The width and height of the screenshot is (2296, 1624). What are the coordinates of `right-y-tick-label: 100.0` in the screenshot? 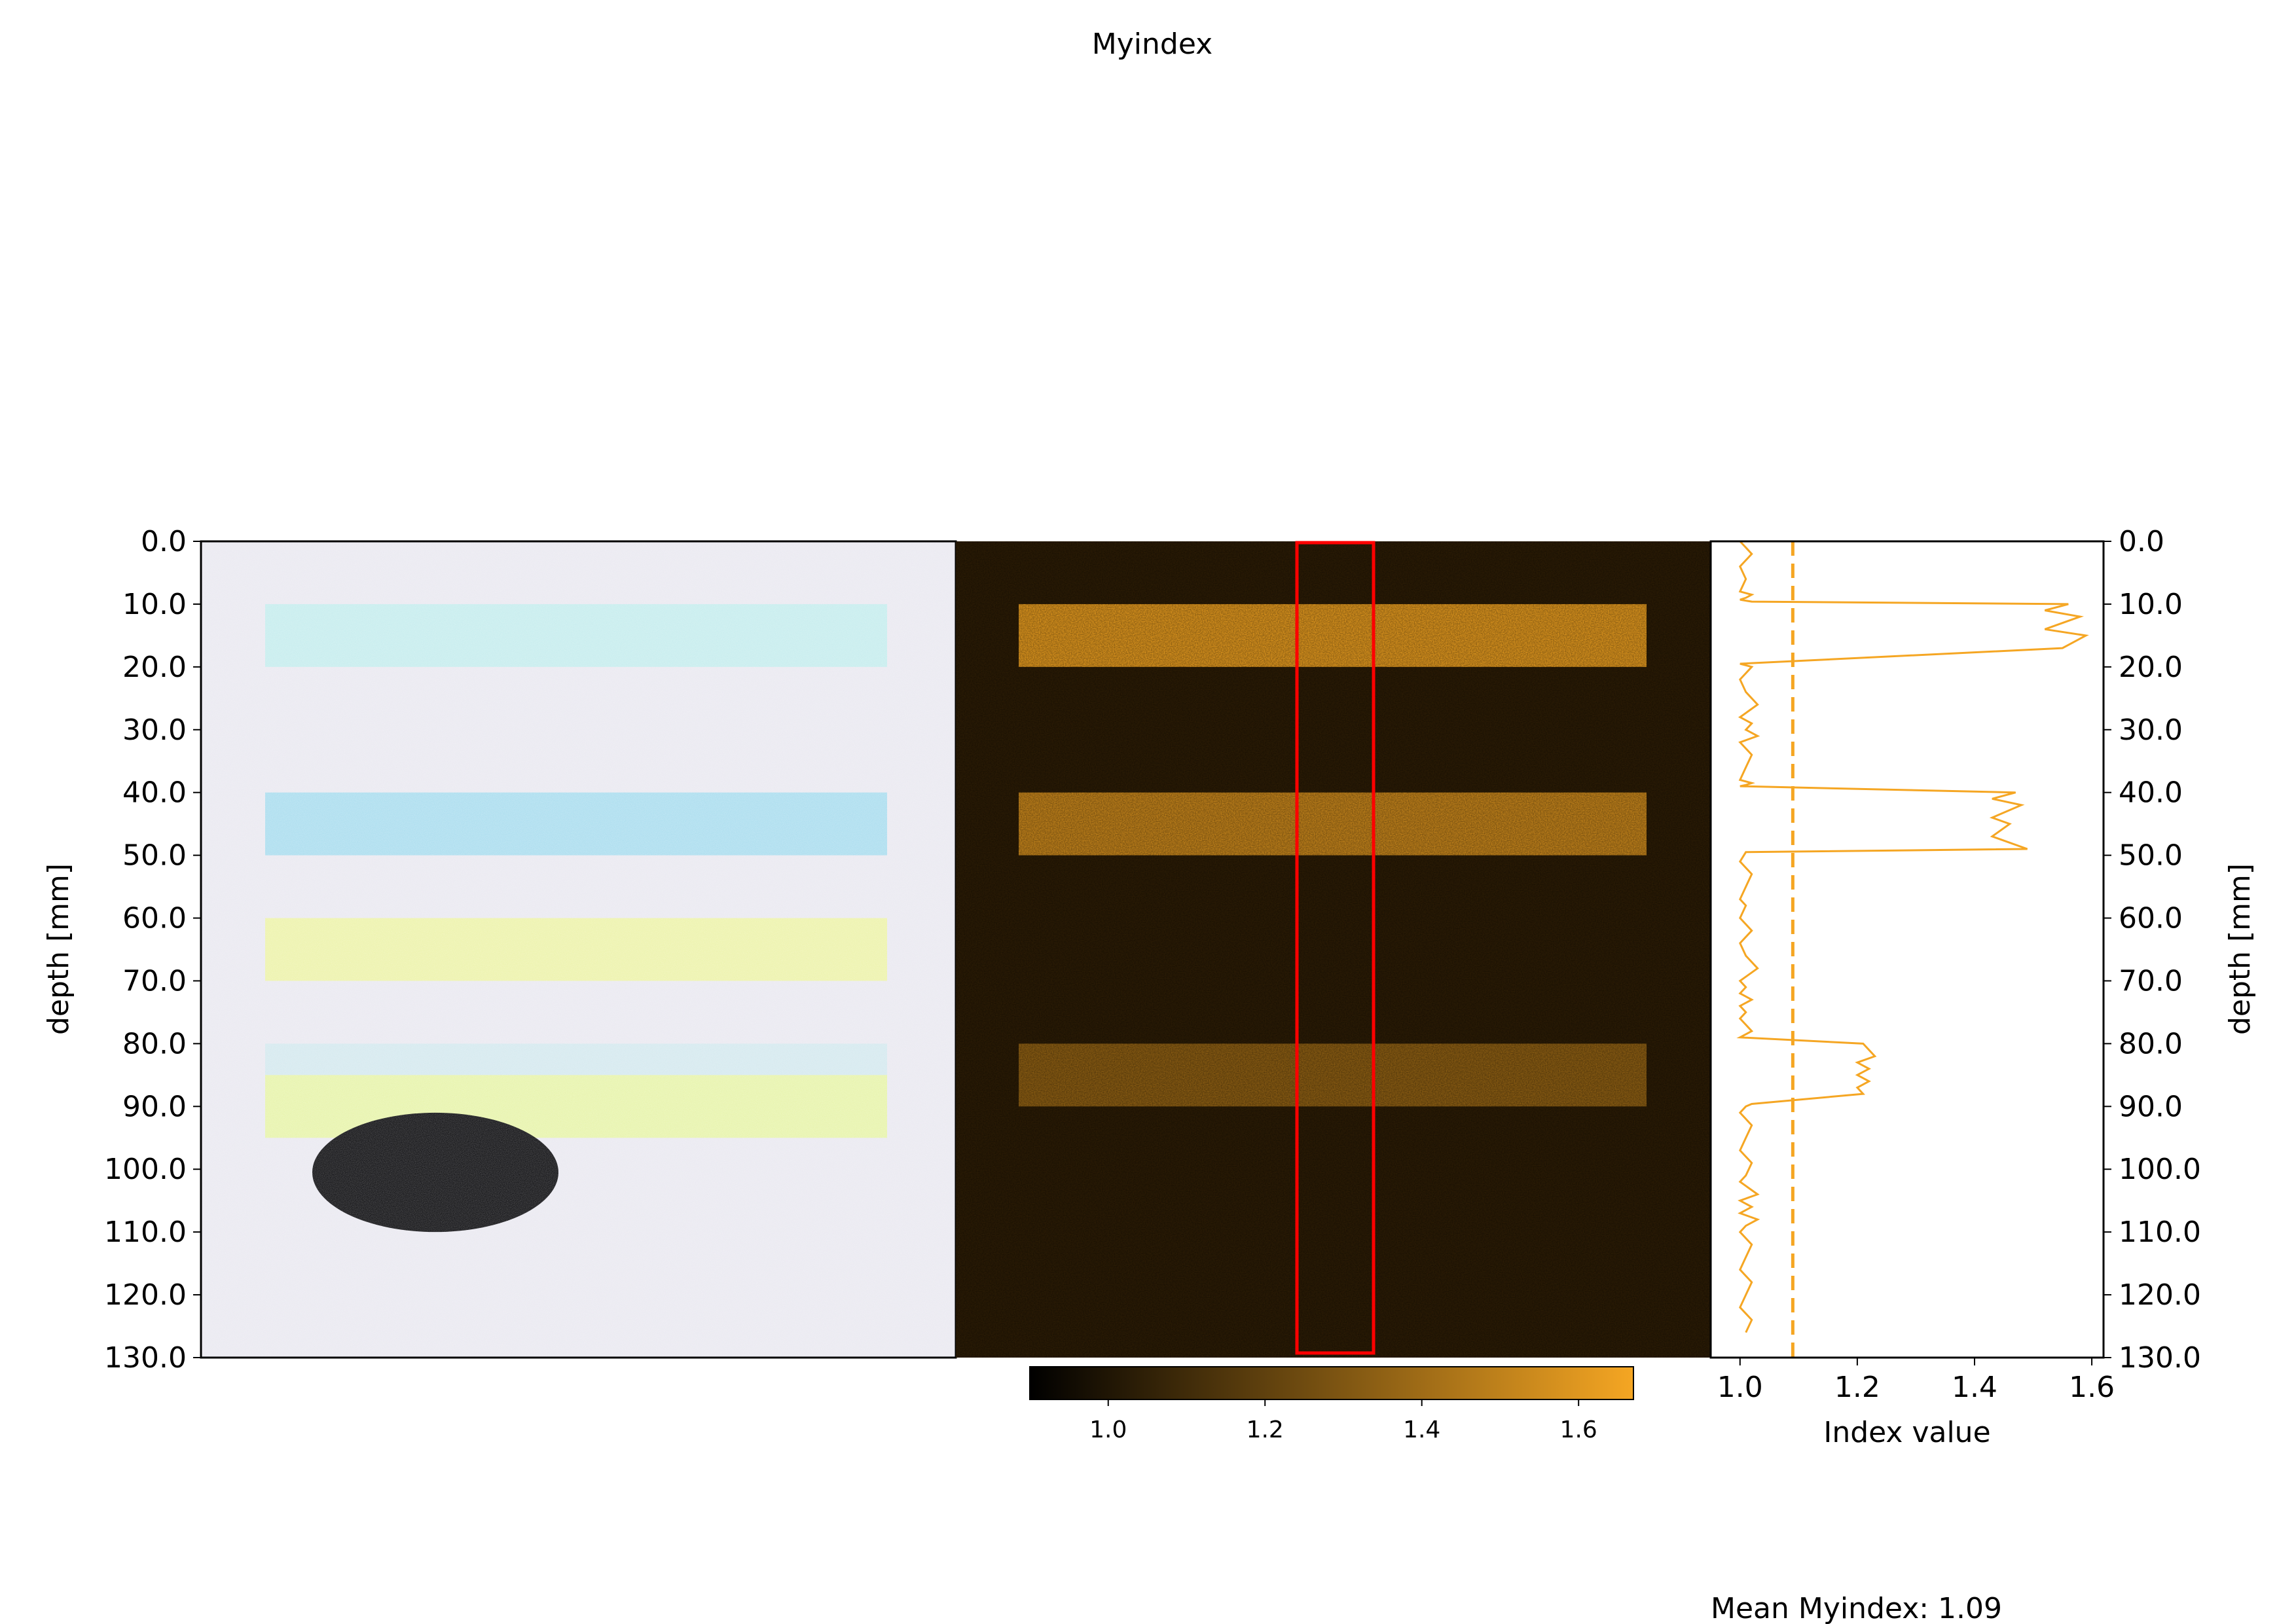 It's located at (2160, 1169).